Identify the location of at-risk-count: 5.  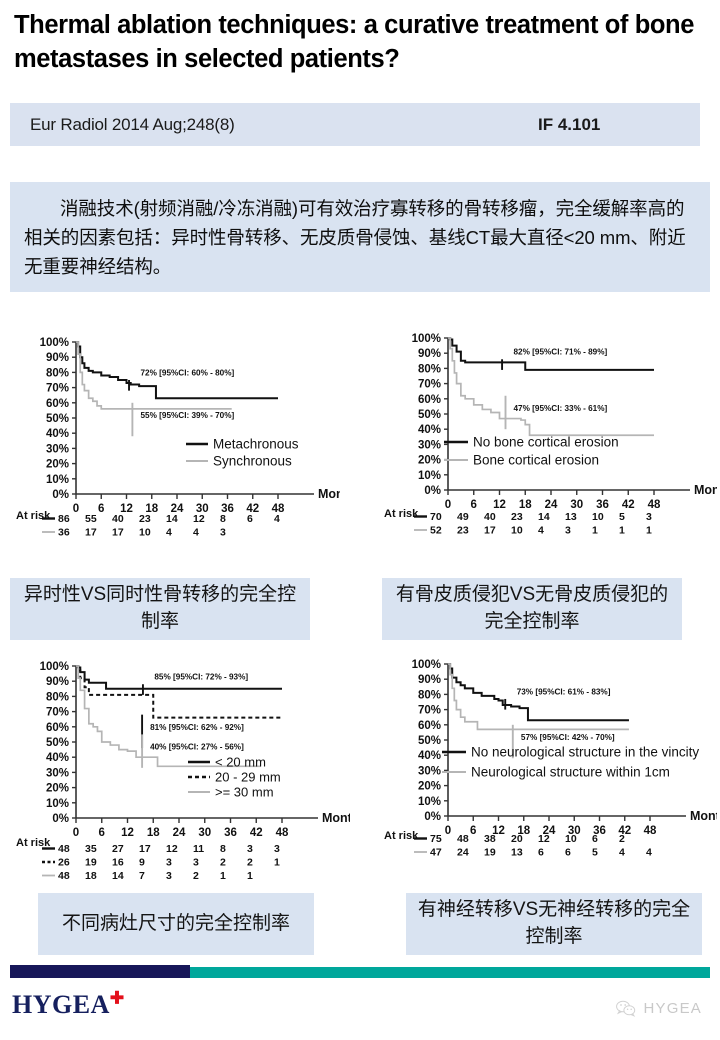
(595, 853).